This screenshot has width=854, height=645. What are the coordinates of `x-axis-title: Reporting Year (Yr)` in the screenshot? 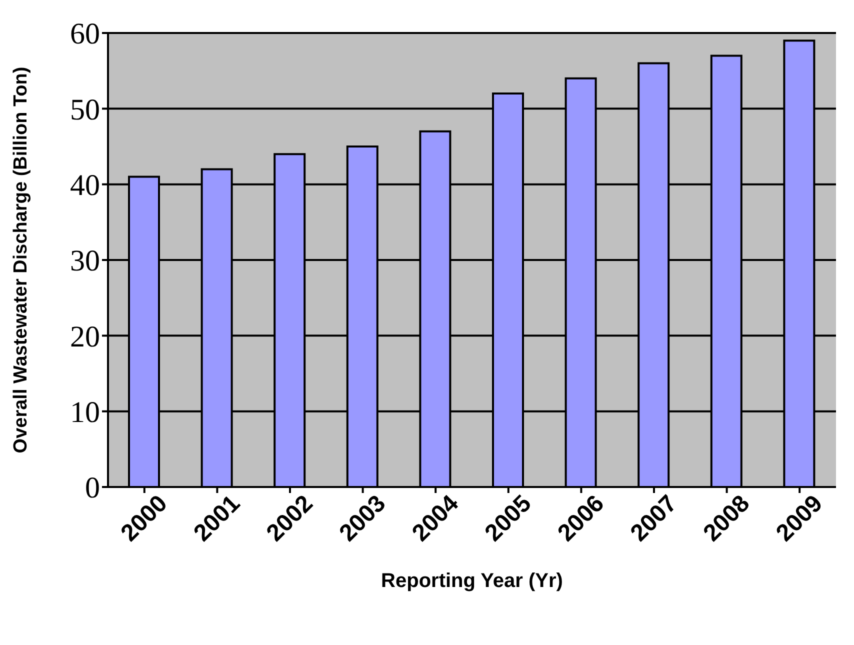 It's located at (472, 581).